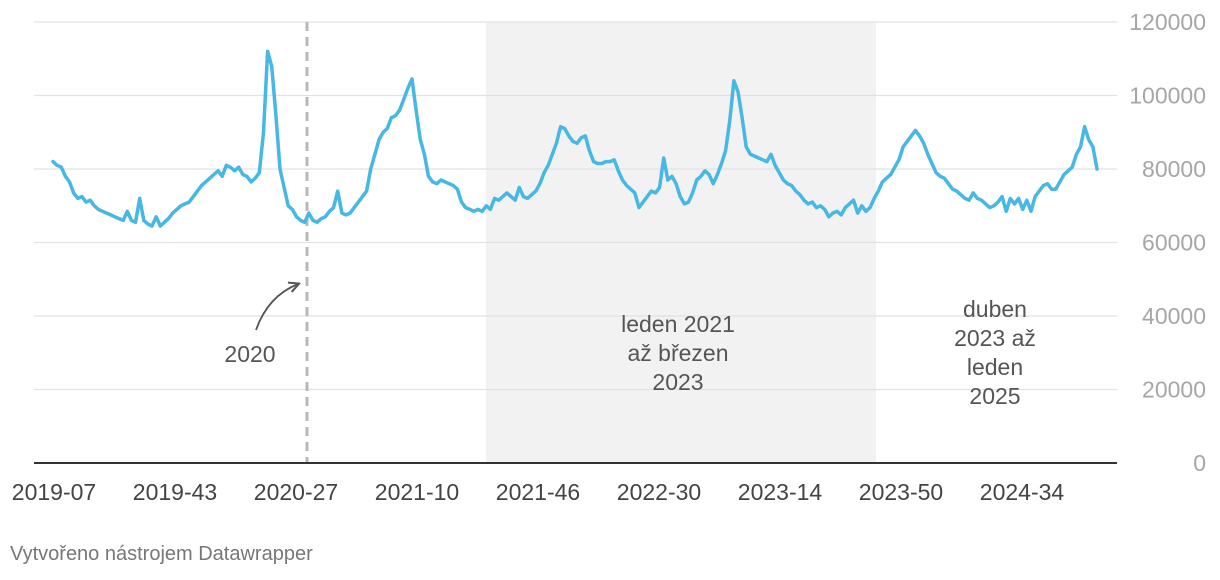 Image resolution: width=1220 pixels, height=580 pixels. What do you see at coordinates (249, 354) in the screenshot?
I see `annotation-2020: 2020` at bounding box center [249, 354].